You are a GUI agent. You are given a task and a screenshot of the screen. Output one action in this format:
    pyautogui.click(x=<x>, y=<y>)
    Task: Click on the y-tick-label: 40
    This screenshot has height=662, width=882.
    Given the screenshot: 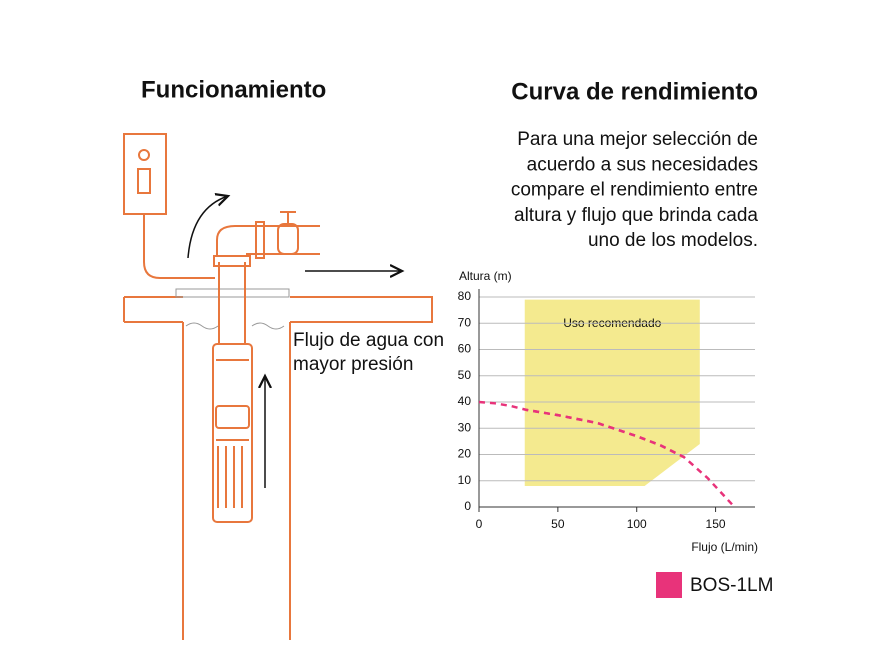 What is the action you would take?
    pyautogui.click(x=465, y=401)
    